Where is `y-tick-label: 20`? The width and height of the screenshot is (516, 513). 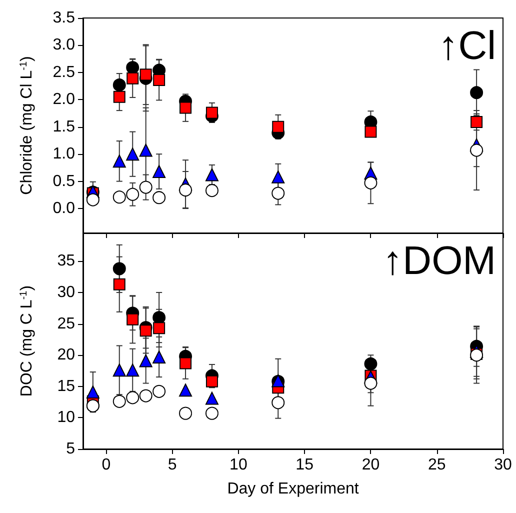
y-tick-label: 20 is located at coordinates (66, 355).